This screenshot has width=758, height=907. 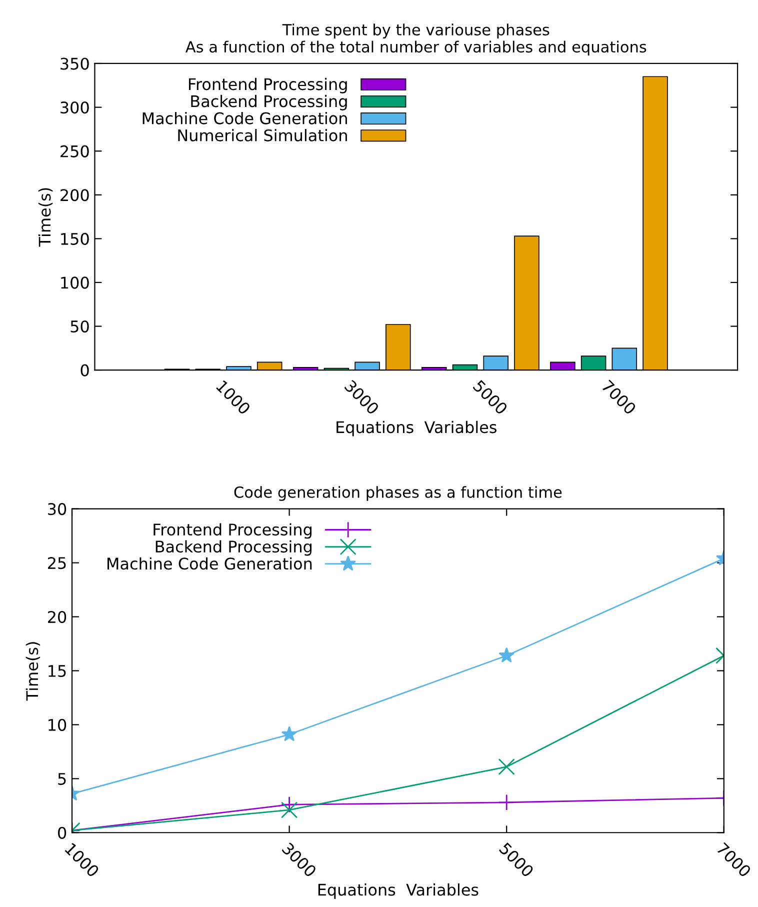 What do you see at coordinates (262, 135) in the screenshot?
I see `legend-label: Numerical Simulation` at bounding box center [262, 135].